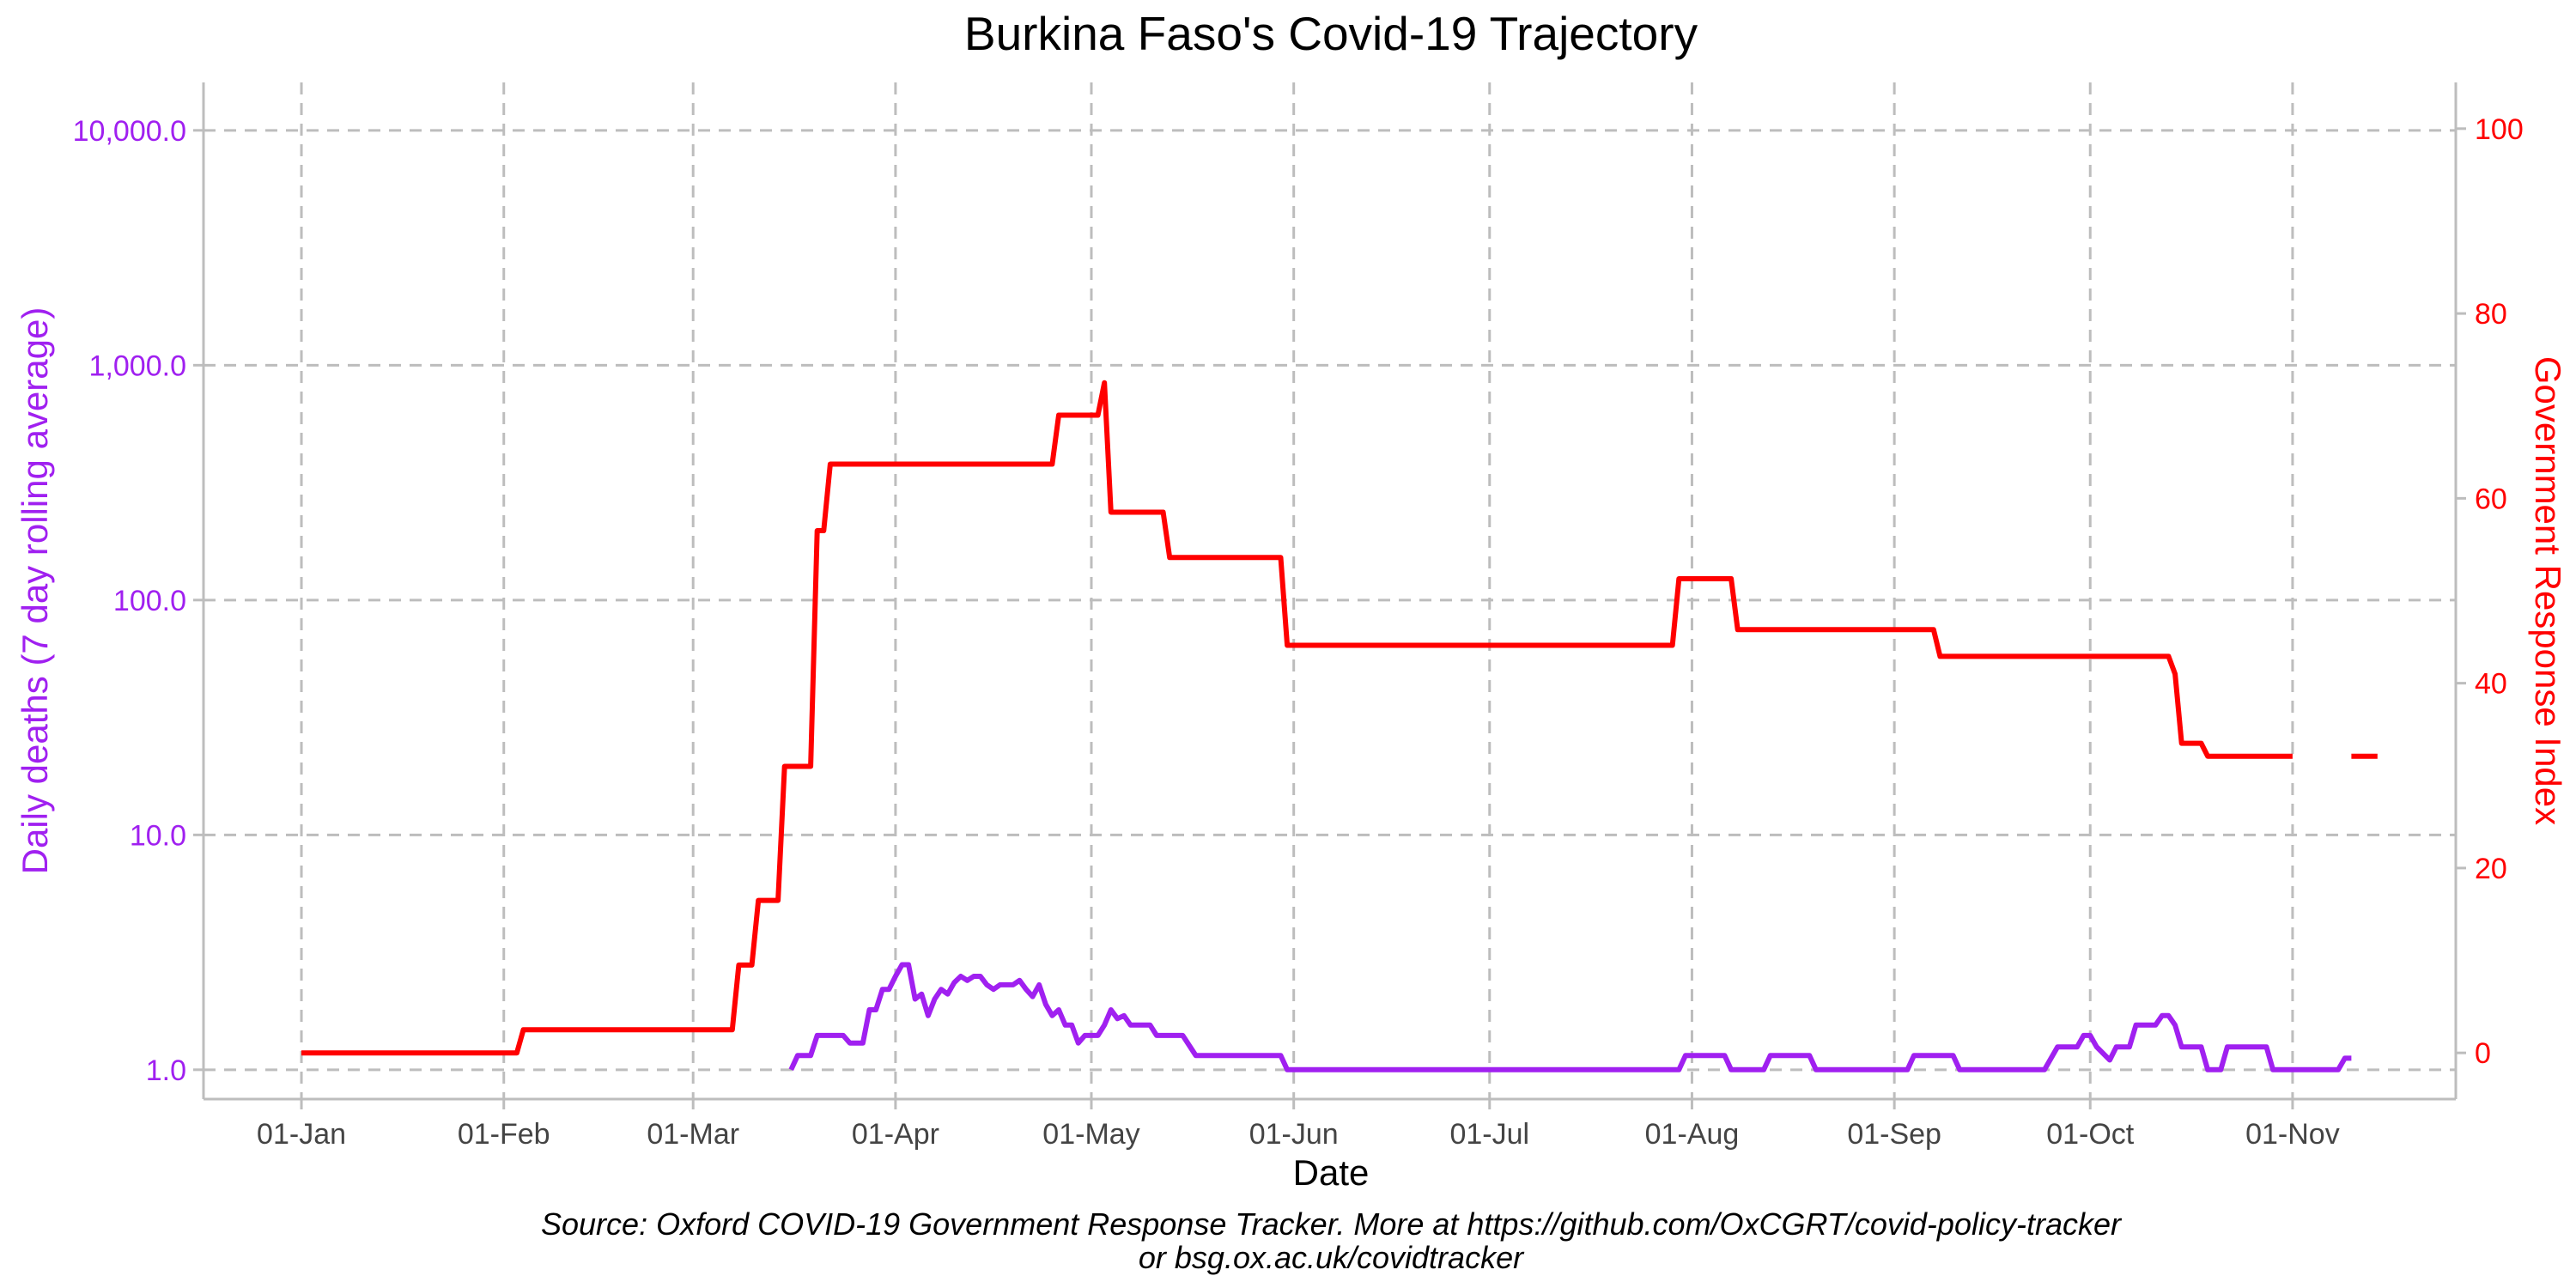 The height and width of the screenshot is (1288, 2576). What do you see at coordinates (1331, 33) in the screenshot?
I see `chart-title: Burkina Faso's Covid-19 Trajectory` at bounding box center [1331, 33].